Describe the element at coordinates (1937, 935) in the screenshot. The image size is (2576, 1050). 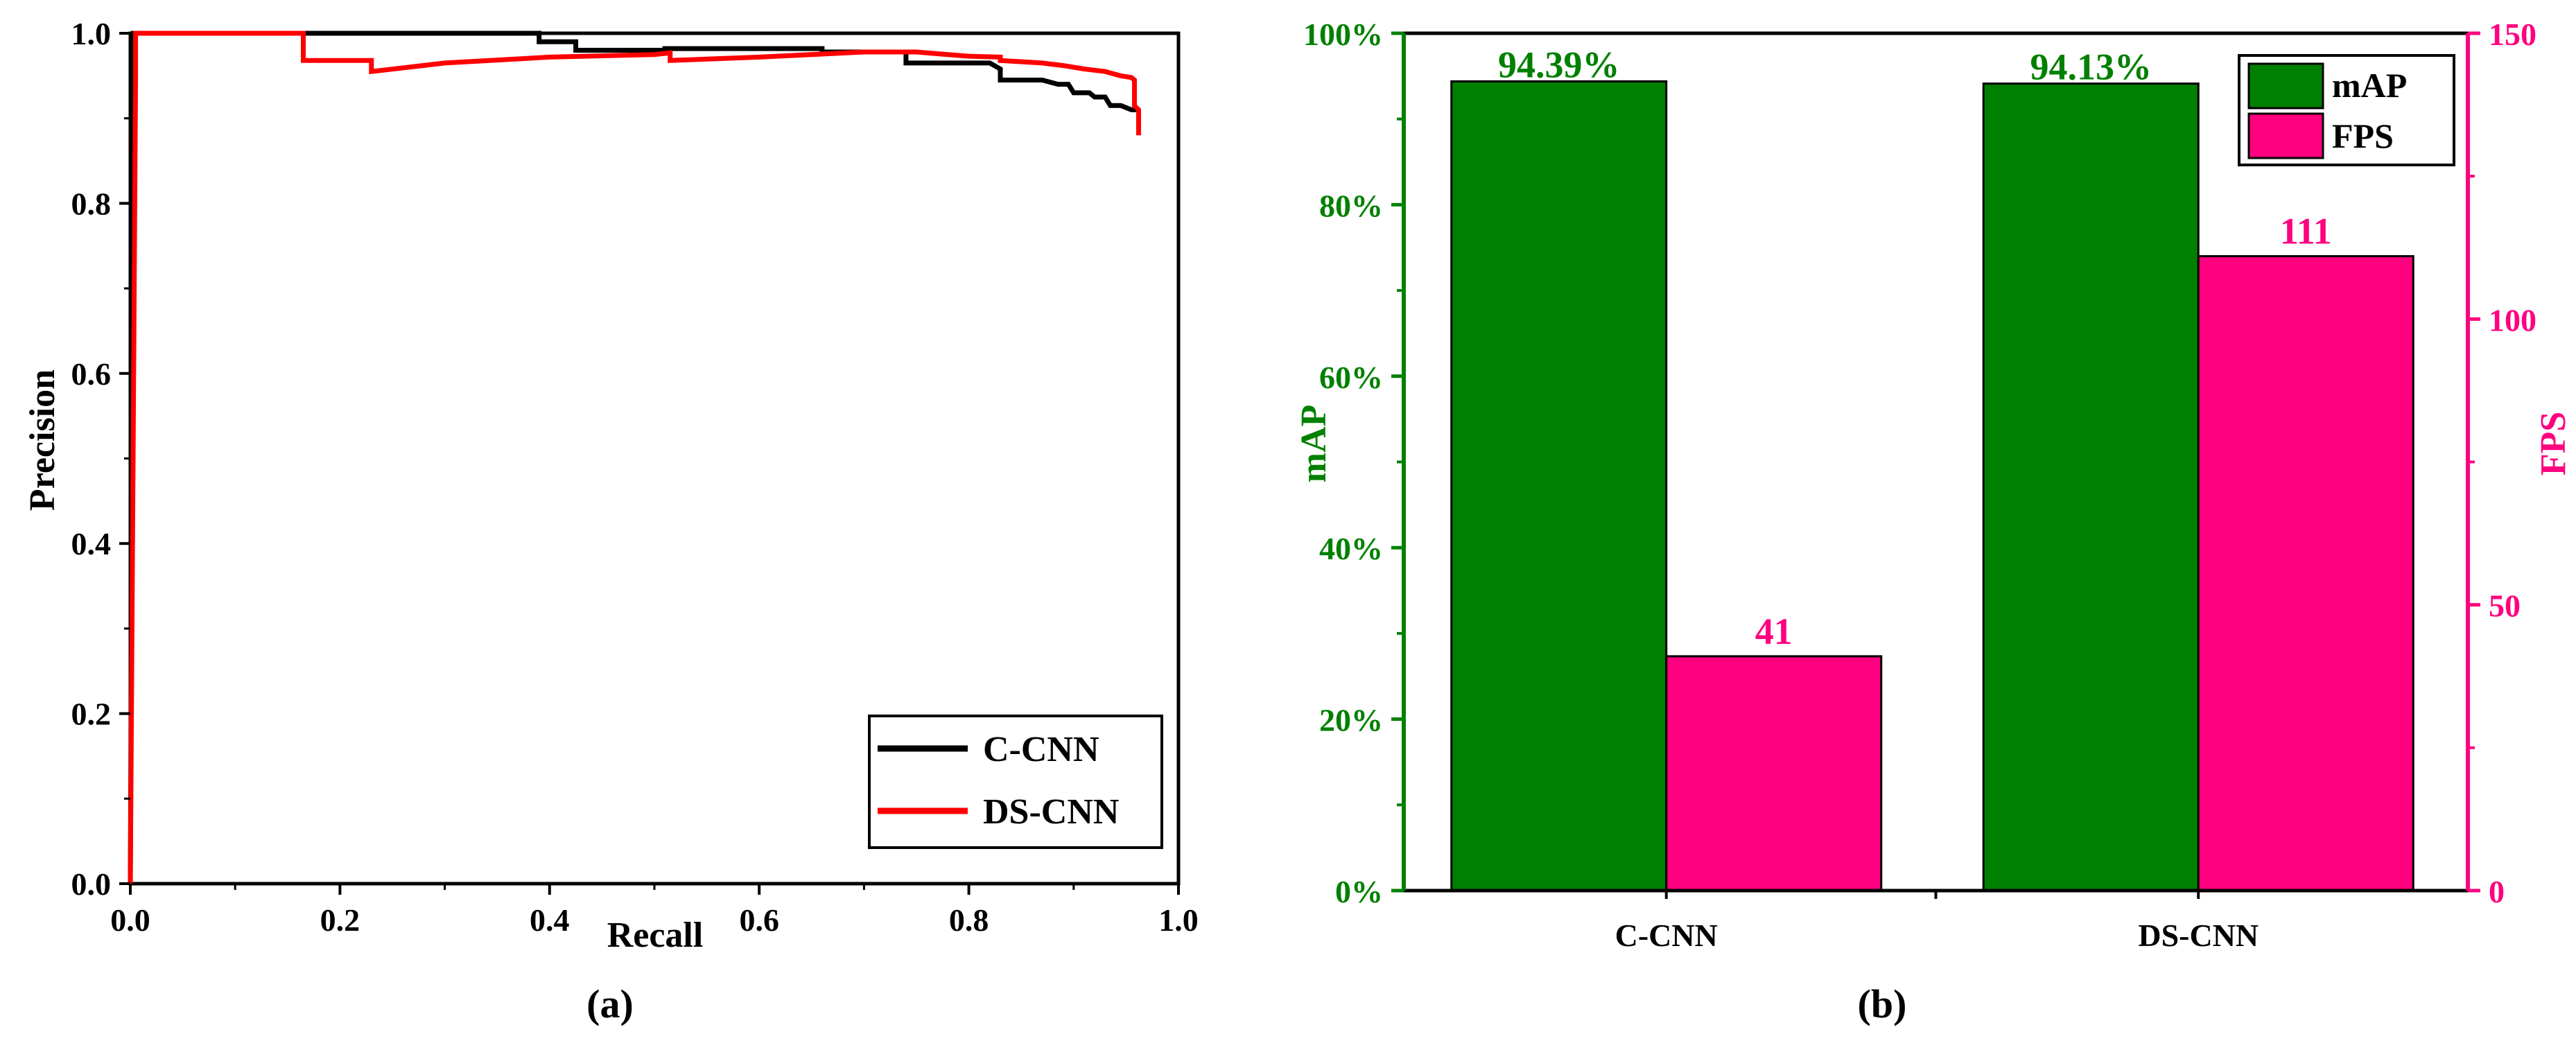
I see `category-labels: C-CNN DS-CNN` at that location.